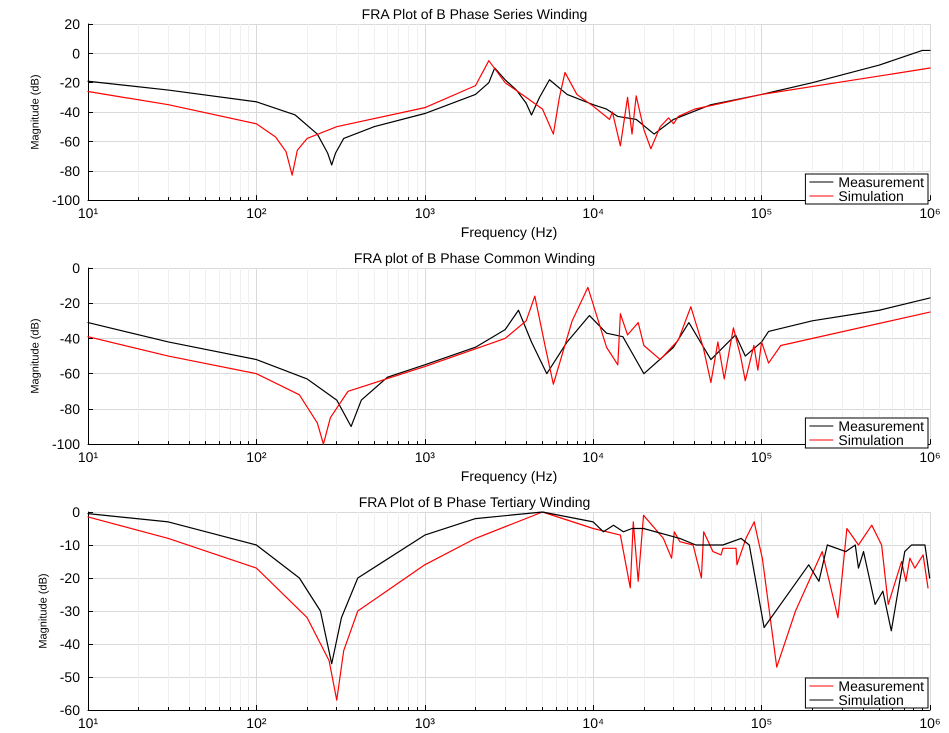 This screenshot has width=949, height=733. I want to click on y-tick-label: -10, so click(70, 545).